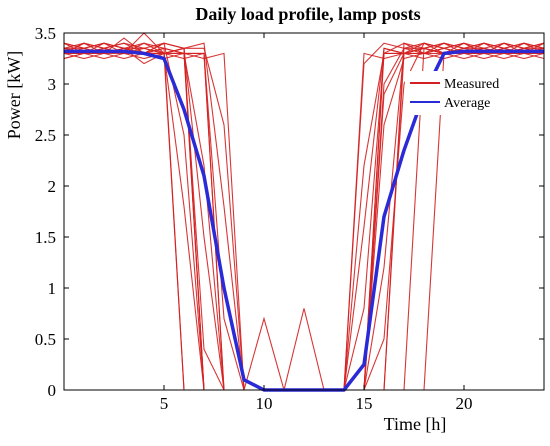  I want to click on x-tick-label: 10, so click(264, 403).